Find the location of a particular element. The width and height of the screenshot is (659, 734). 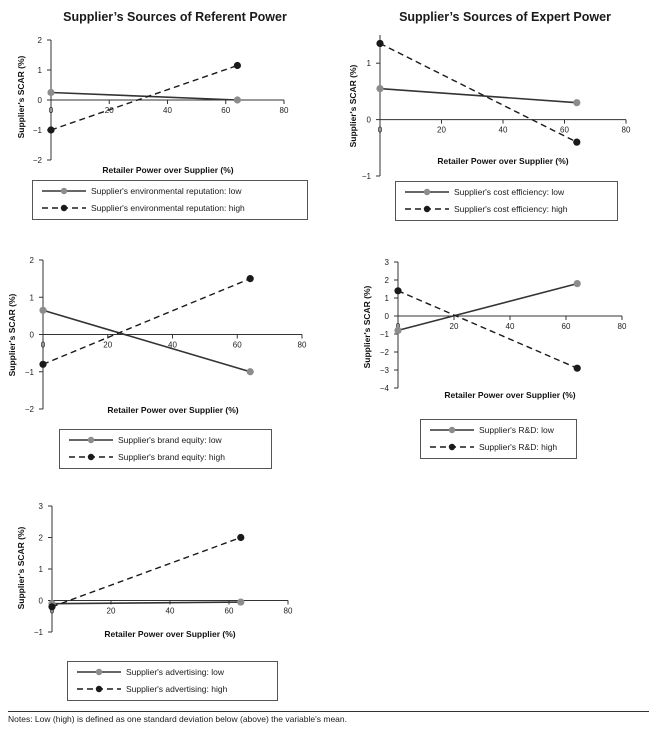

notes-divider is located at coordinates (328, 711).